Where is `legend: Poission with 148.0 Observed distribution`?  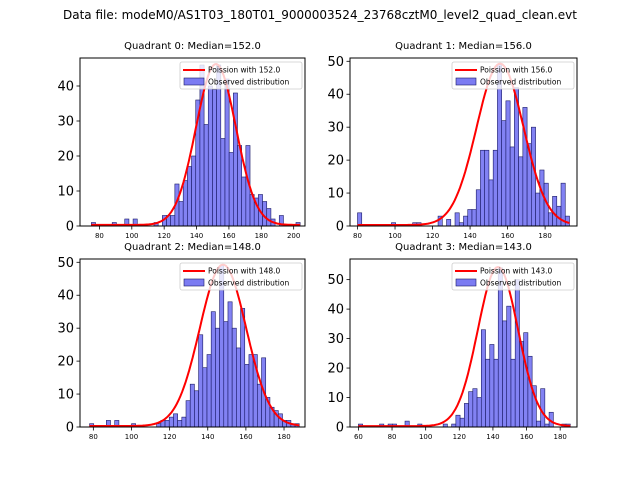
legend: Poission with 148.0 Observed distribution is located at coordinates (241, 276).